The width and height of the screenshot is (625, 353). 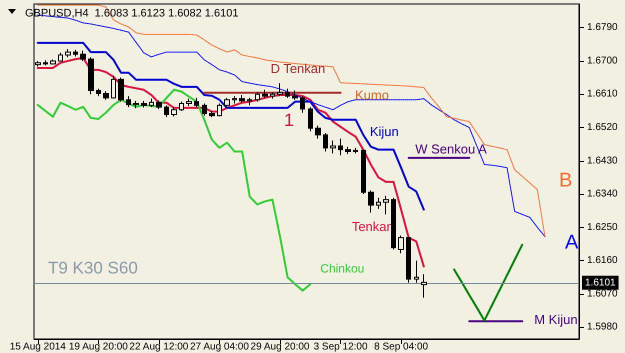 I want to click on x-tick-label: 22 Aug 12:00, so click(x=159, y=347).